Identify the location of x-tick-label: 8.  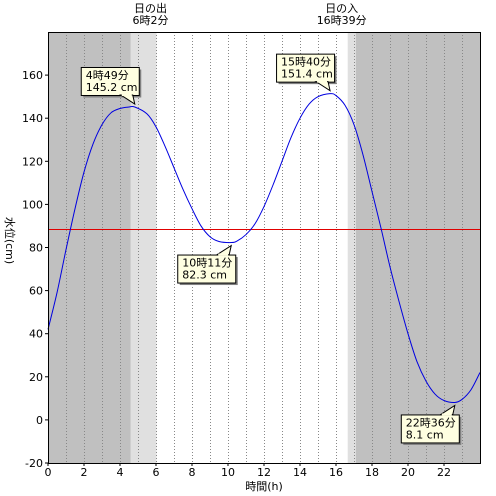
(192, 472).